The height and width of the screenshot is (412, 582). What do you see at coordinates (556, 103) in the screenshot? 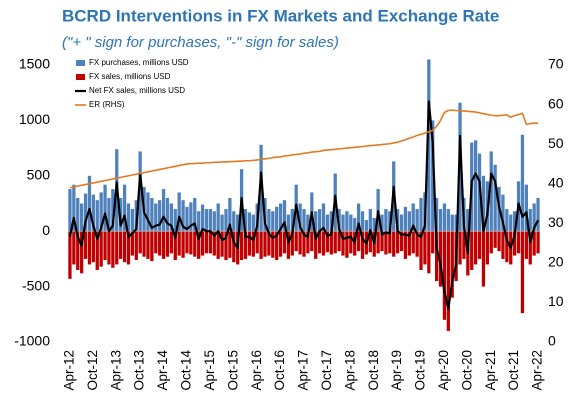
I see `y2-tick-label: 60` at bounding box center [556, 103].